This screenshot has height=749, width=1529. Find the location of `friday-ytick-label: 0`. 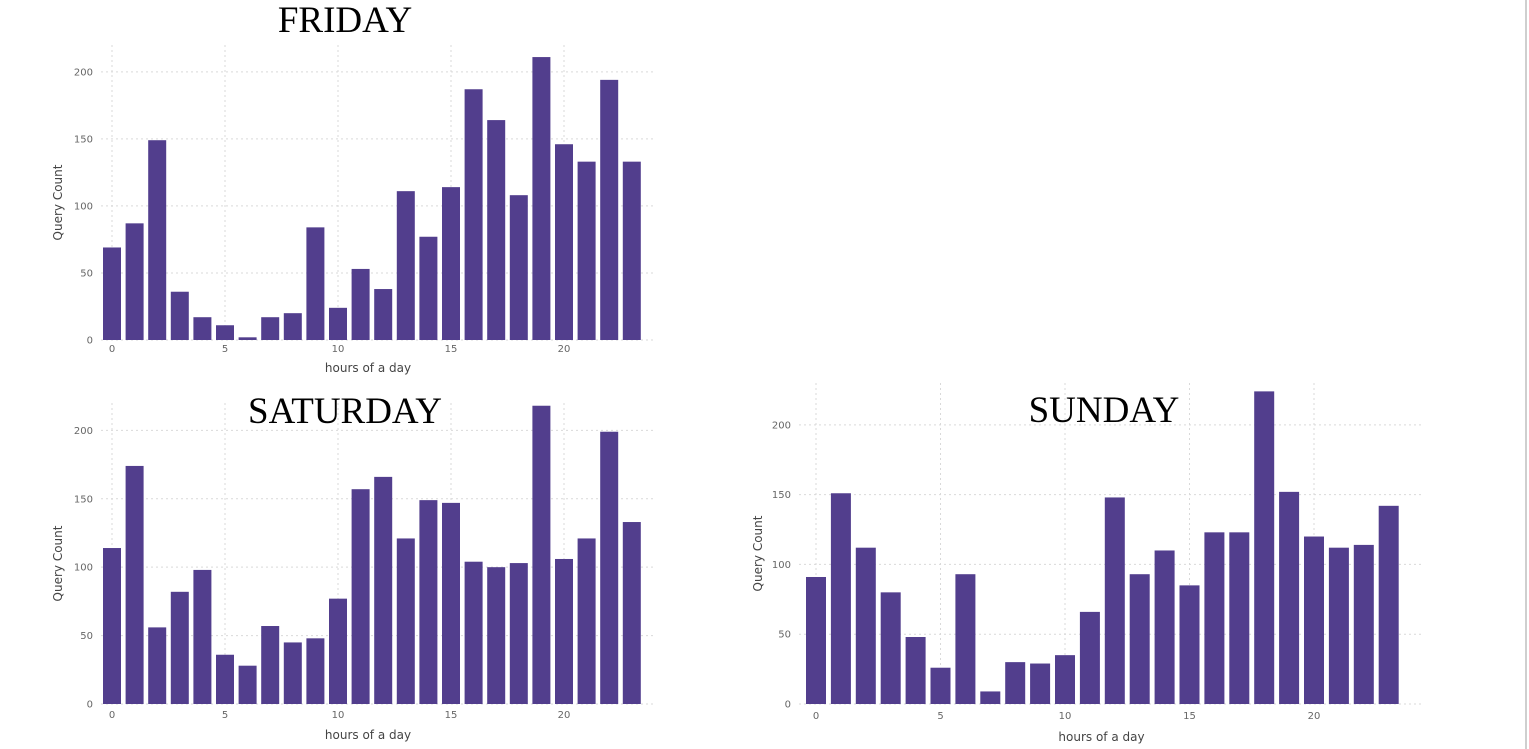

friday-ytick-label: 0 is located at coordinates (90, 341).